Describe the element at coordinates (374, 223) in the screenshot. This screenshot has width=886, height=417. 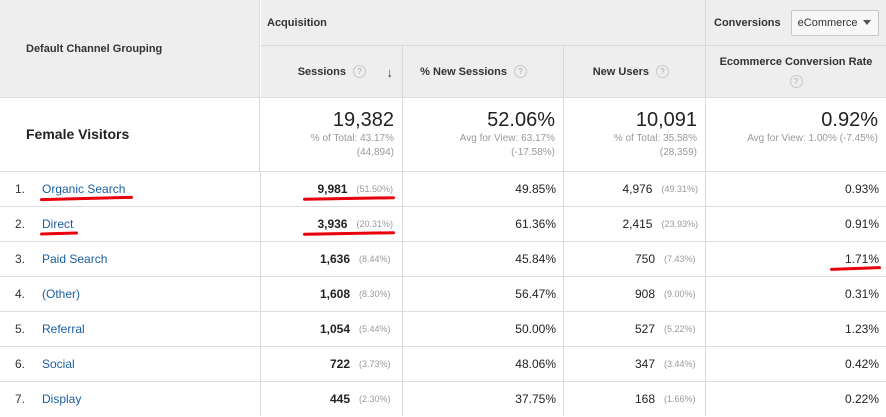
I see `sessions-percent: (20.31%)` at that location.